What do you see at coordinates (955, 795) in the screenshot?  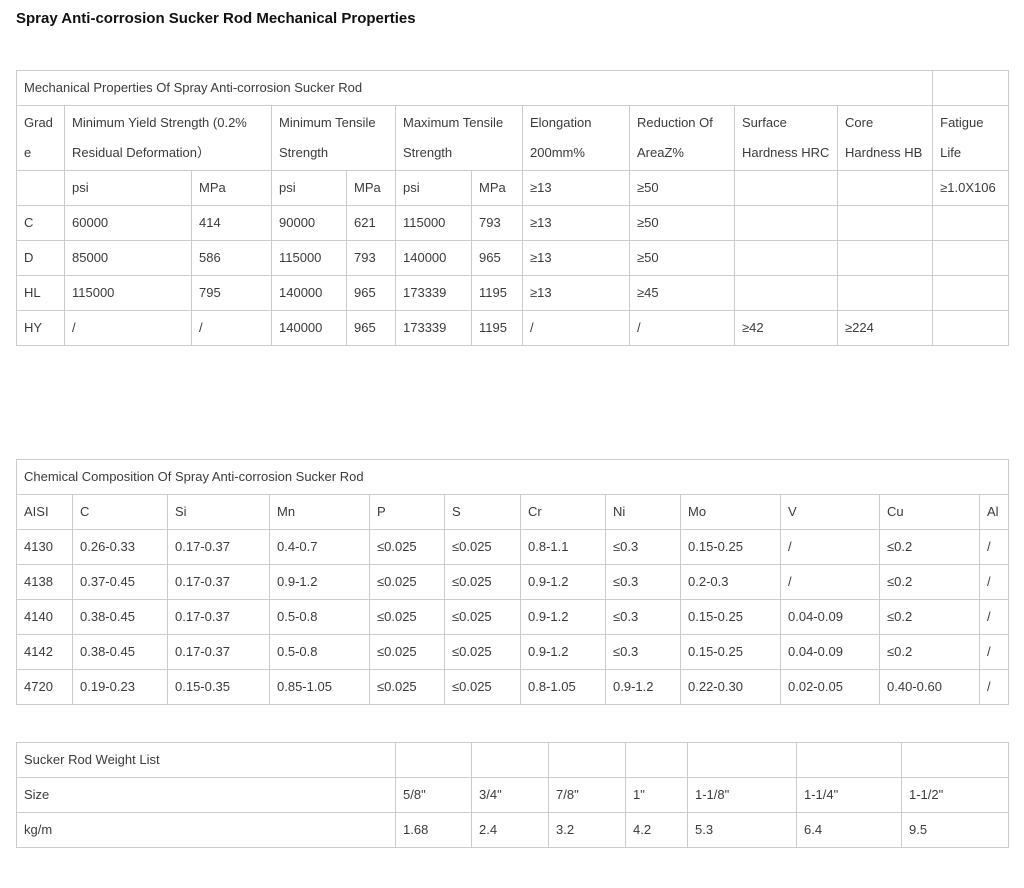 I see `weight-table-cell: 1-1/2"` at bounding box center [955, 795].